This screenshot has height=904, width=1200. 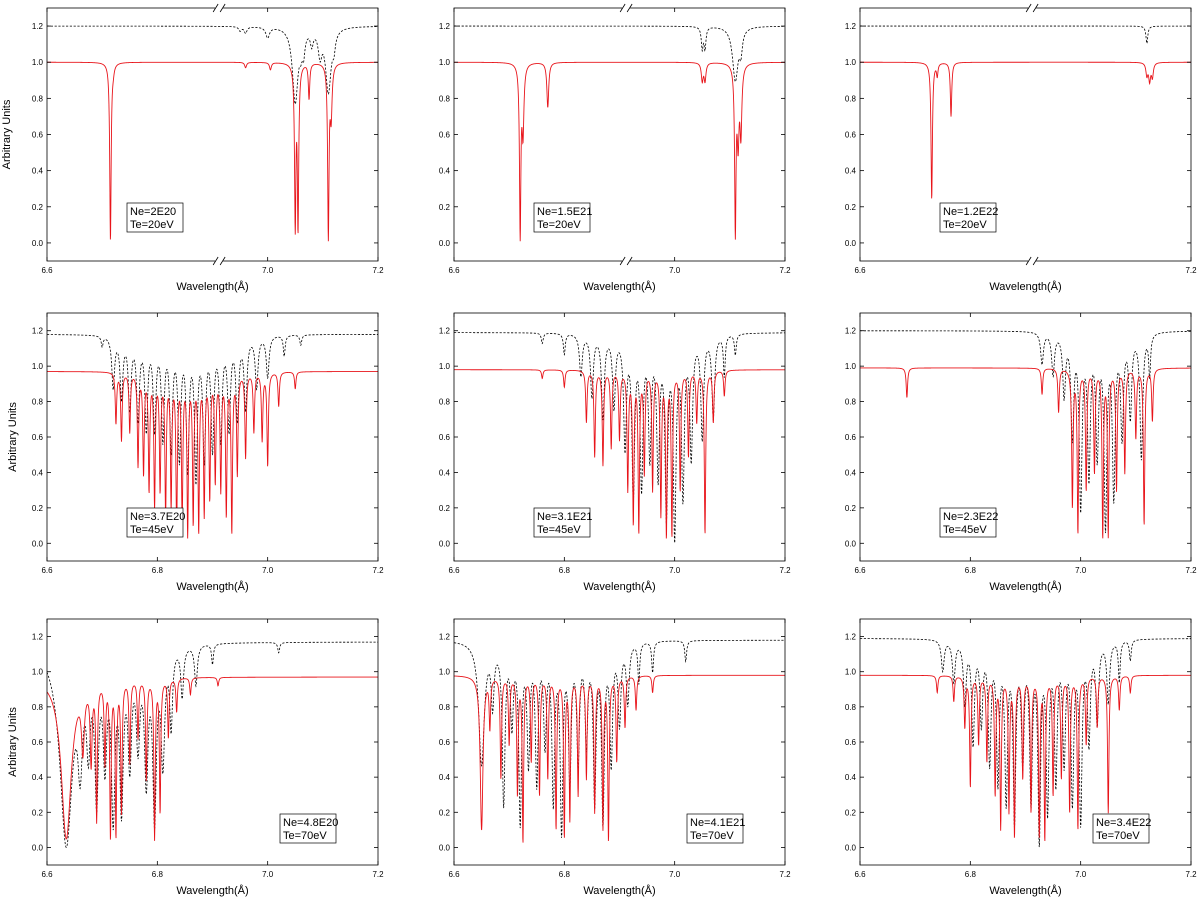 What do you see at coordinates (712, 836) in the screenshot?
I see `electron-temperature-label: Te=70eV` at bounding box center [712, 836].